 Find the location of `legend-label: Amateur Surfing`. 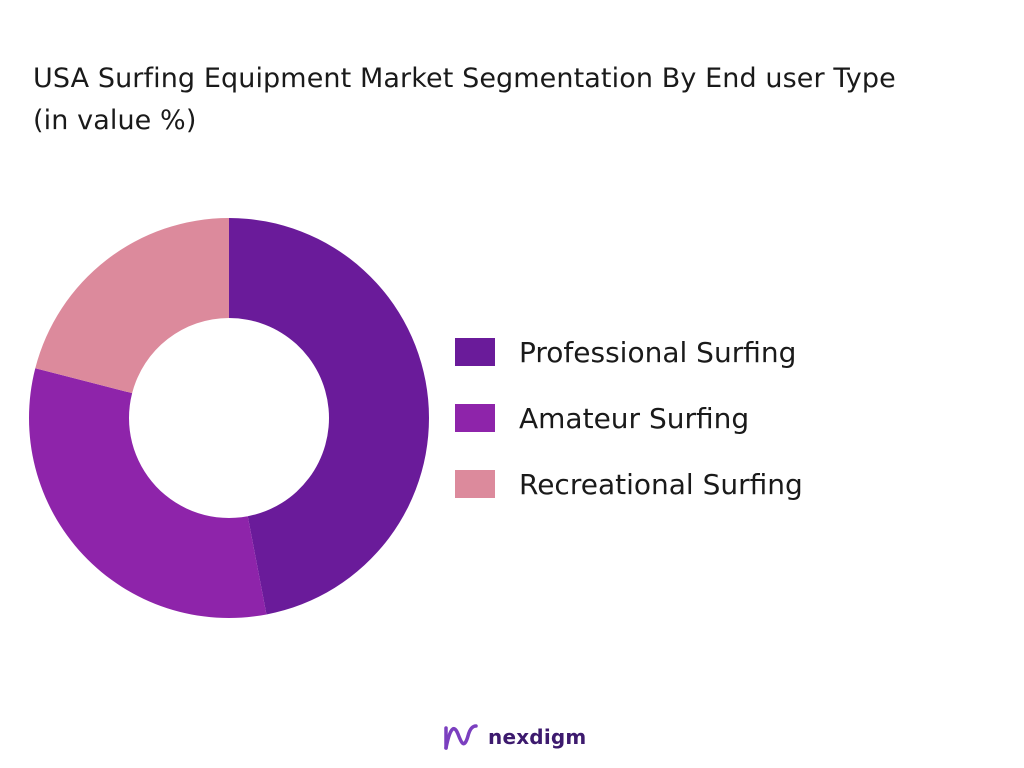

legend-label: Amateur Surfing is located at coordinates (634, 418).